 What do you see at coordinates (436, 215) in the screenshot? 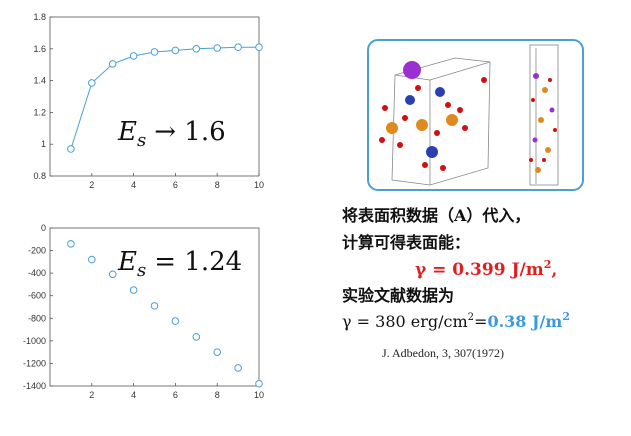
I see `text-line: 将表面积数据（A）代入，` at bounding box center [436, 215].